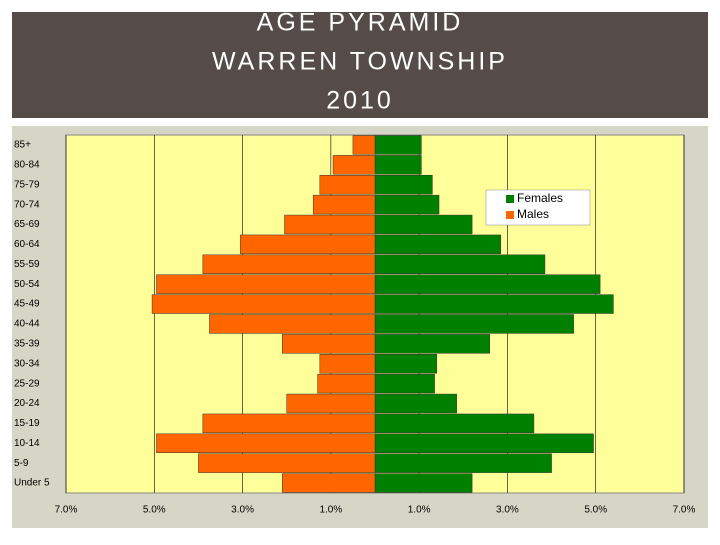 This screenshot has width=720, height=545. I want to click on legend: Females Males, so click(538, 207).